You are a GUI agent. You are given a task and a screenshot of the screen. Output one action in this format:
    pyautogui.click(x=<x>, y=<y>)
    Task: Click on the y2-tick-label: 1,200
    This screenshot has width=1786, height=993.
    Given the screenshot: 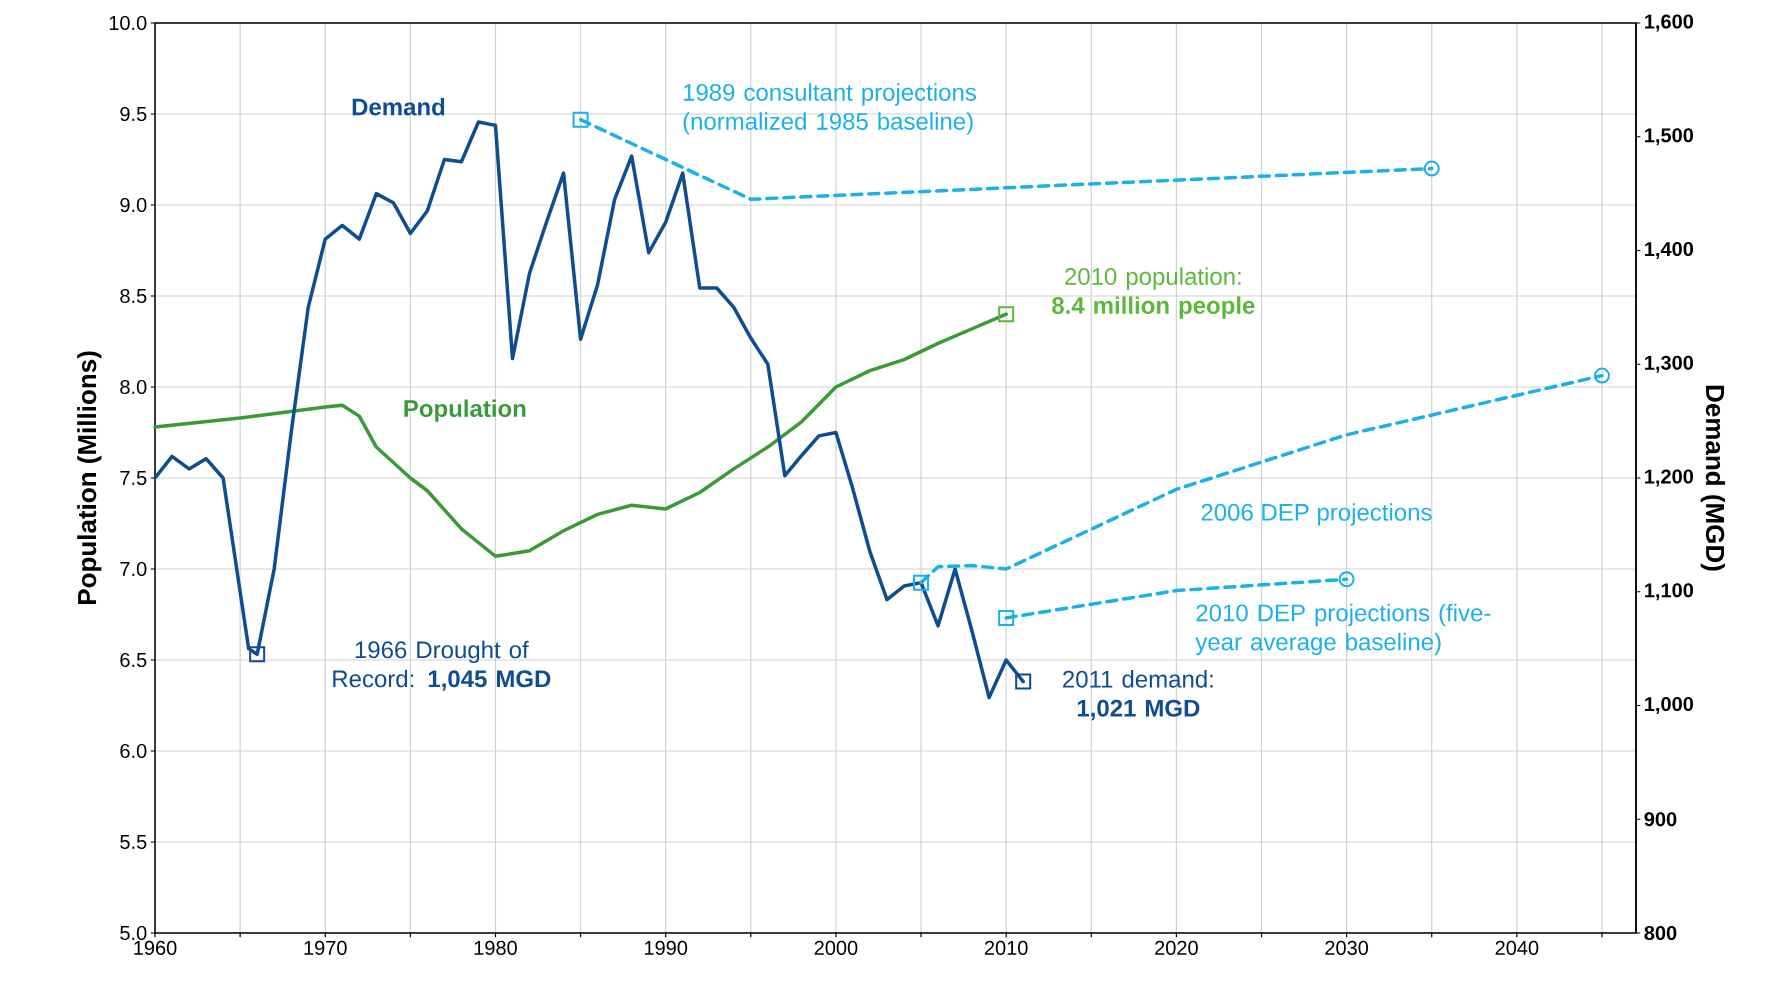 What is the action you would take?
    pyautogui.click(x=1669, y=478)
    